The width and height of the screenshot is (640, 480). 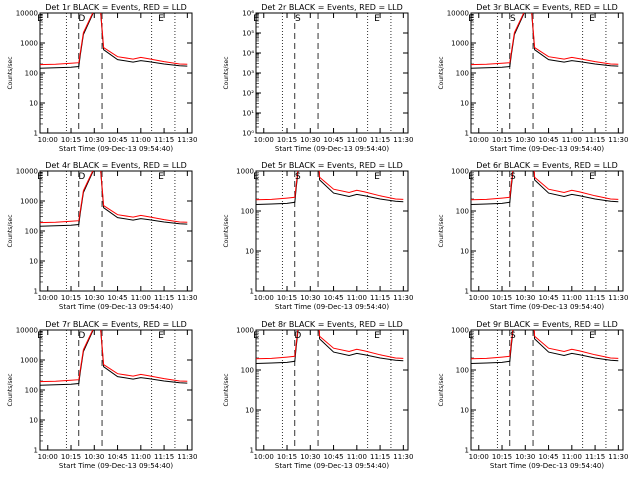 What do you see at coordinates (248, 134) in the screenshot?
I see `y-tick-label: 10⁰` at bounding box center [248, 134].